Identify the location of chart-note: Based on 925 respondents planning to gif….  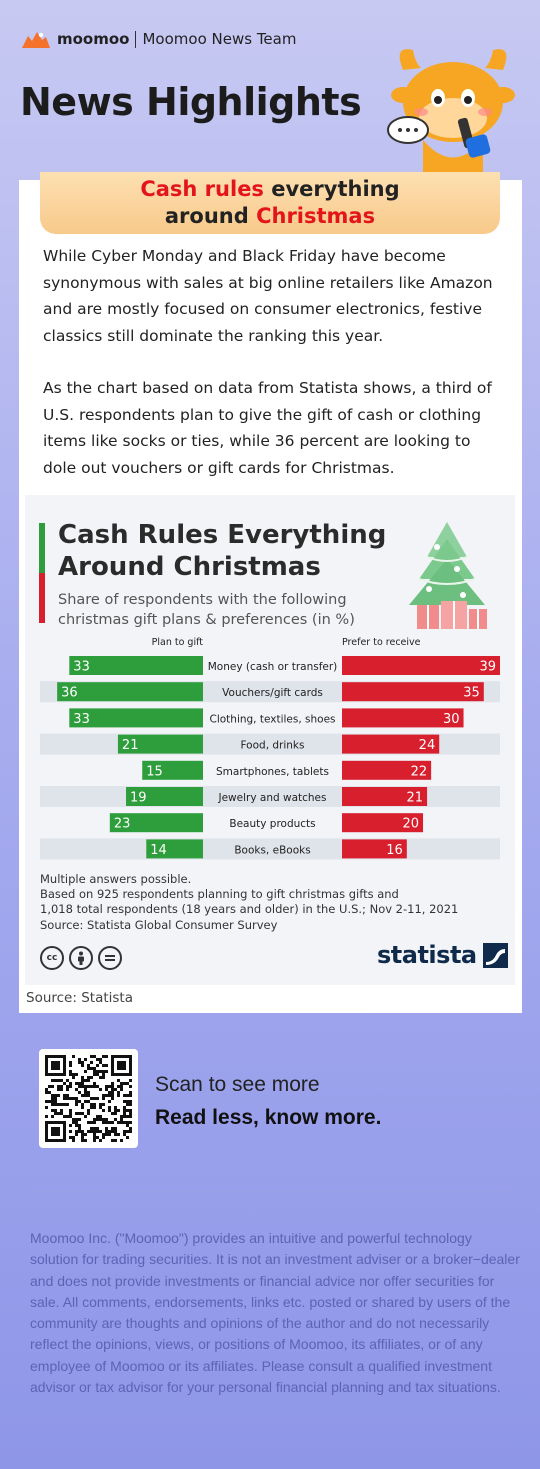
(219, 894).